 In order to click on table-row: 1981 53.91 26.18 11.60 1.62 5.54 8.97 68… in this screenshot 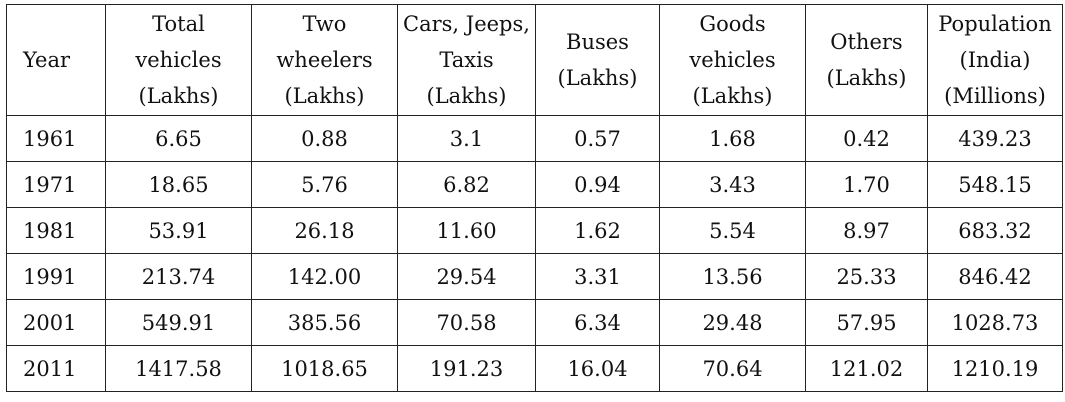, I will do `click(534, 230)`.